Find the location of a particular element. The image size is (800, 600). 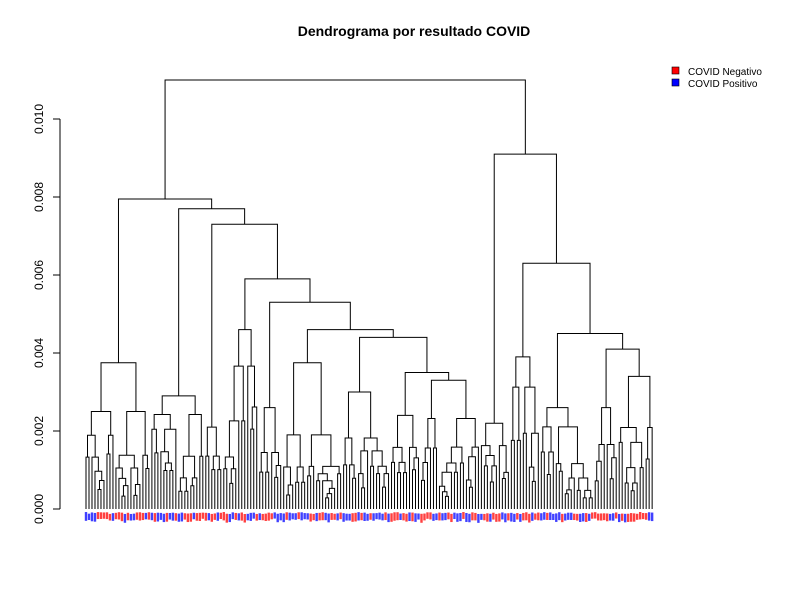

legend-swatch-positive is located at coordinates (675, 82).